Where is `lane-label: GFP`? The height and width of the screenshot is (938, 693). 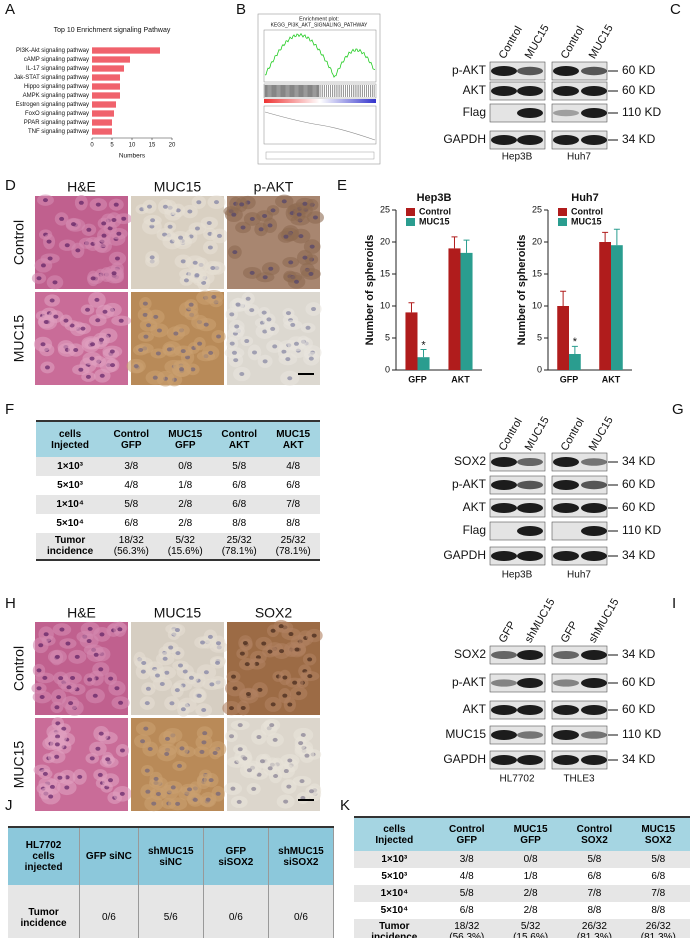 lane-label: GFP is located at coordinates (570, 632).